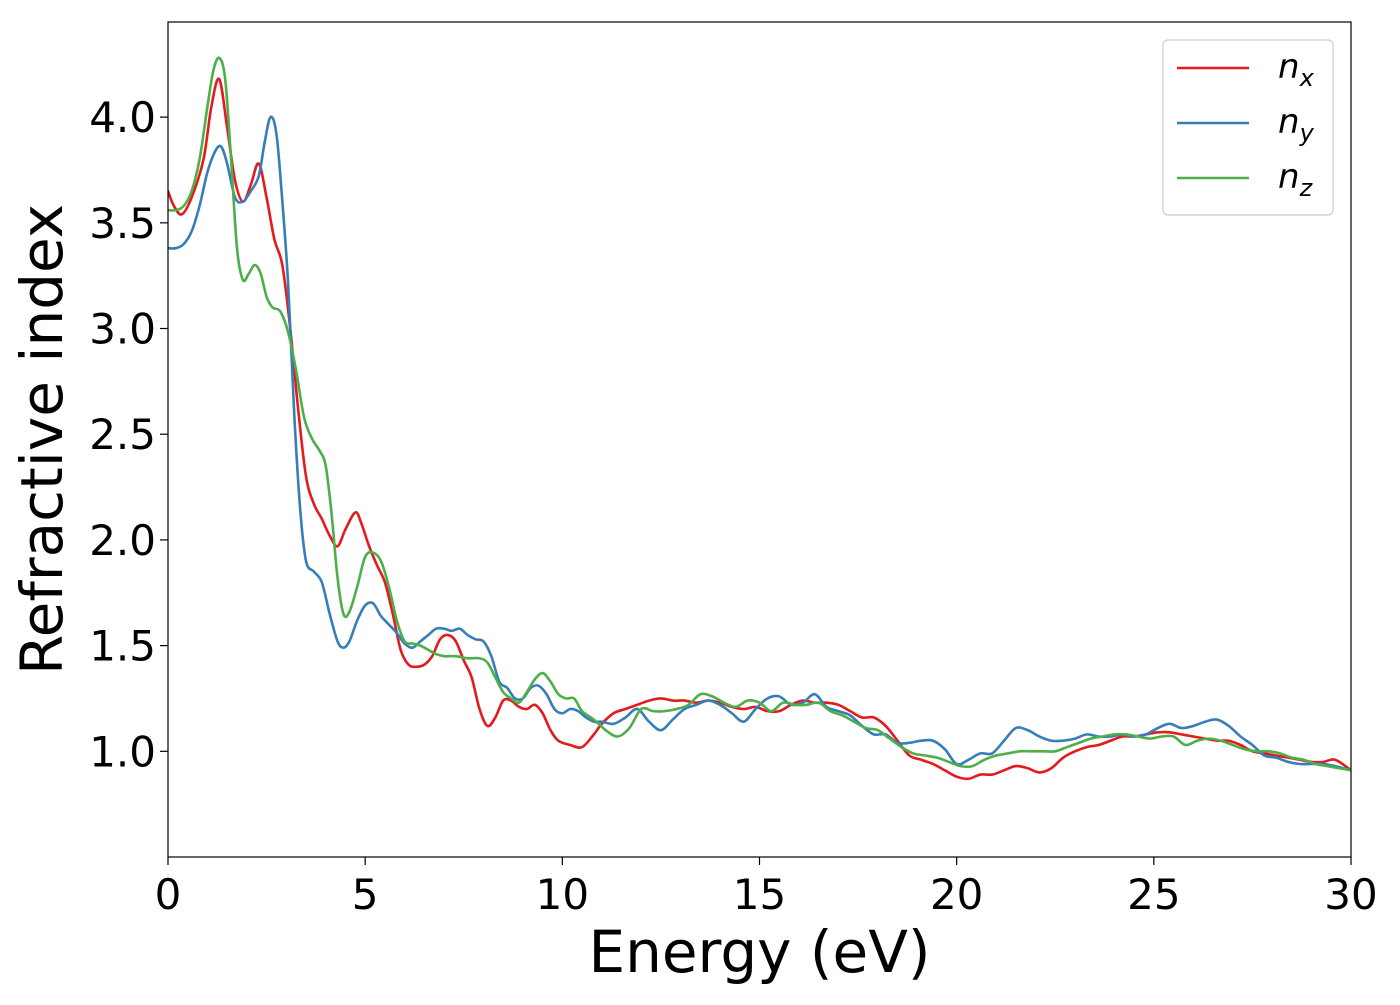 The height and width of the screenshot is (1005, 1400). Describe the element at coordinates (1248, 127) in the screenshot. I see `legend-box` at that location.